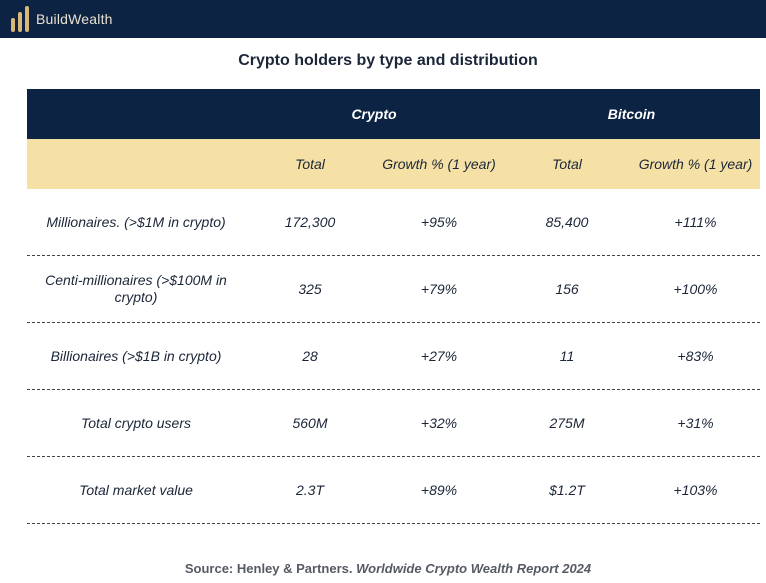  What do you see at coordinates (20, 19) in the screenshot?
I see `bars-logo-icon` at bounding box center [20, 19].